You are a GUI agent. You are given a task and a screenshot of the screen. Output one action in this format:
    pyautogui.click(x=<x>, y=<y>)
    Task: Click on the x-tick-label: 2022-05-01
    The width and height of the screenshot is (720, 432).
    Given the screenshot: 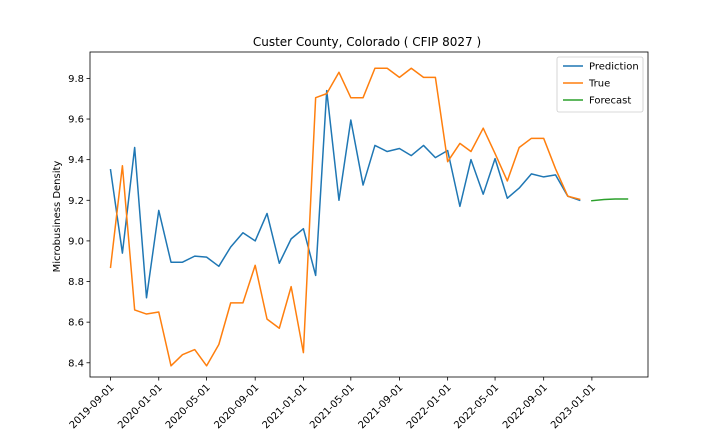 What is the action you would take?
    pyautogui.click(x=476, y=406)
    